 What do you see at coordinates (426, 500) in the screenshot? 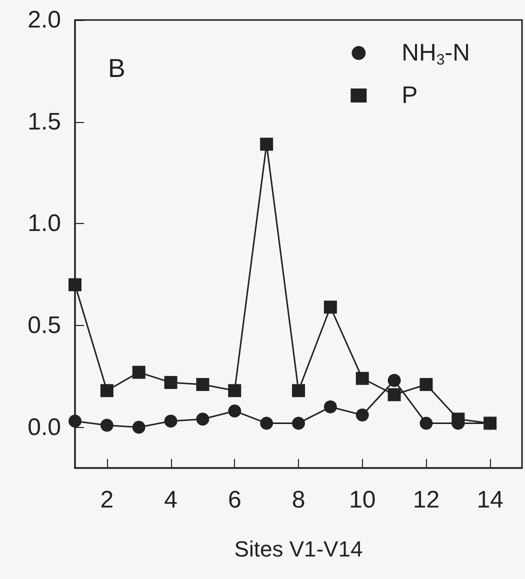
I see `x-tick-label: 12` at bounding box center [426, 500].